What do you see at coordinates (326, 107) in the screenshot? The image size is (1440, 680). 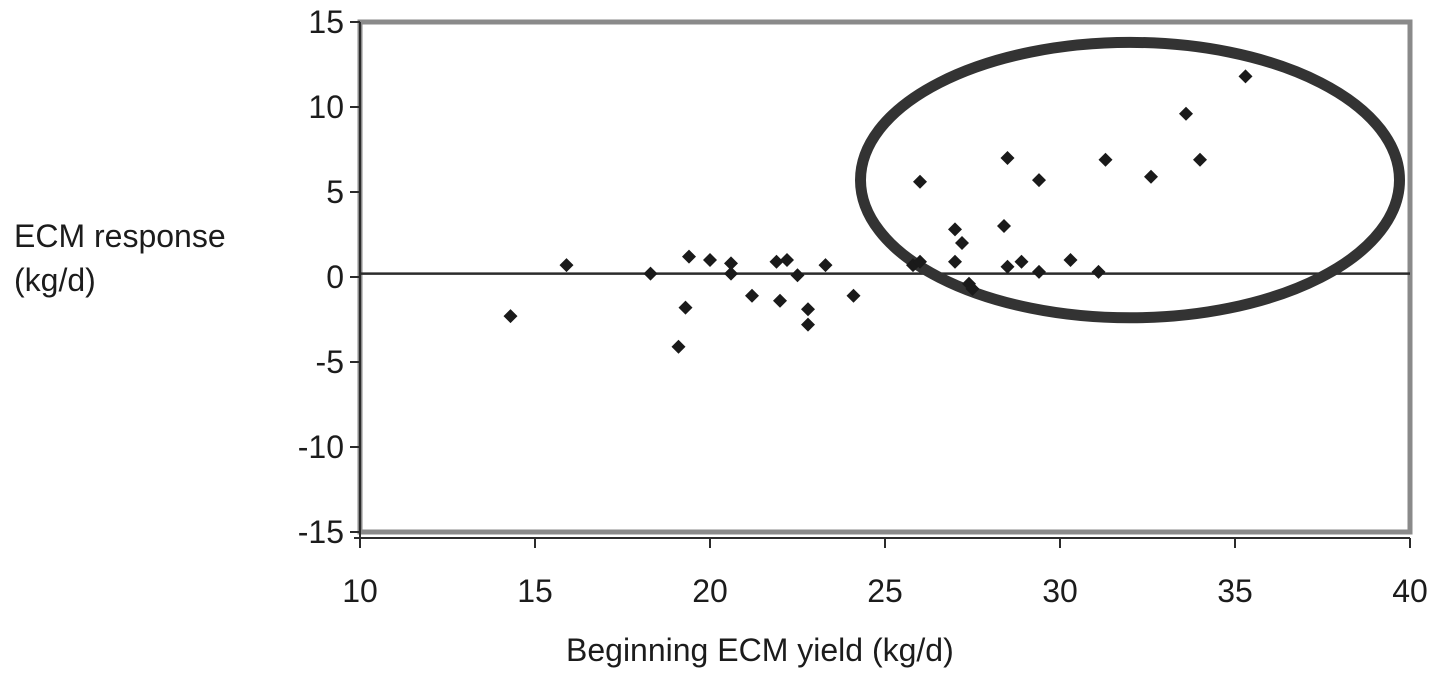 I see `y-tick-label: 10` at bounding box center [326, 107].